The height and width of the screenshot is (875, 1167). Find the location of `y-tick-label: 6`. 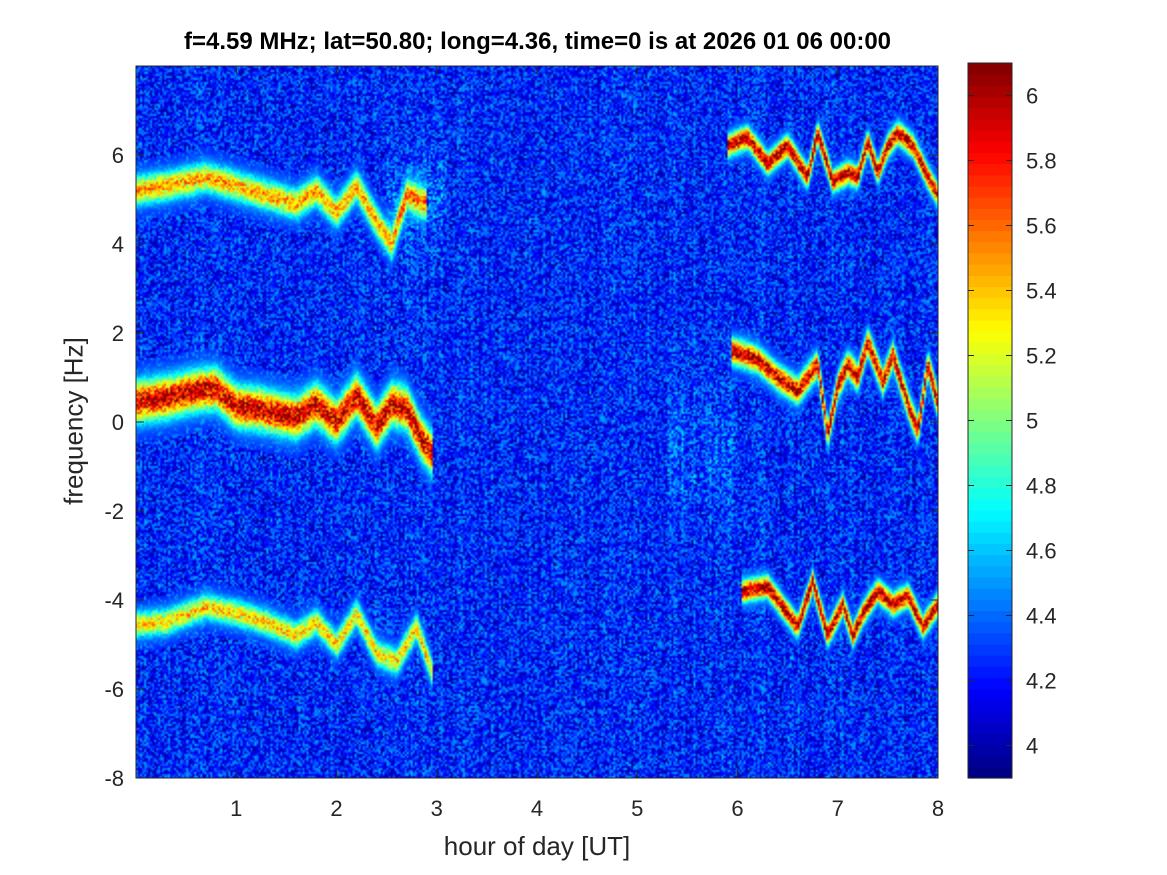

y-tick-label: 6 is located at coordinates (118, 155).